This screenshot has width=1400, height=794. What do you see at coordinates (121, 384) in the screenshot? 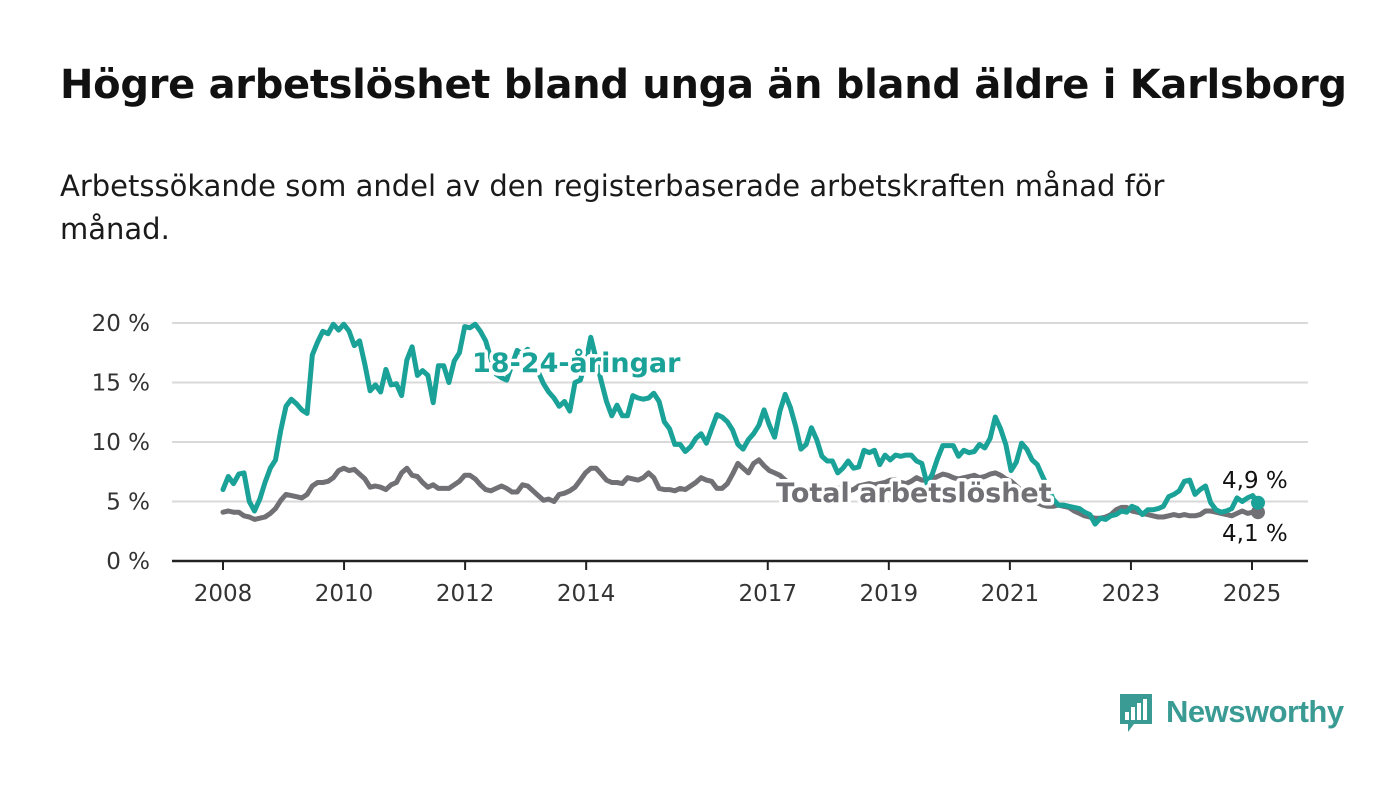
I see `y-tick-label: 15 %` at bounding box center [121, 384].